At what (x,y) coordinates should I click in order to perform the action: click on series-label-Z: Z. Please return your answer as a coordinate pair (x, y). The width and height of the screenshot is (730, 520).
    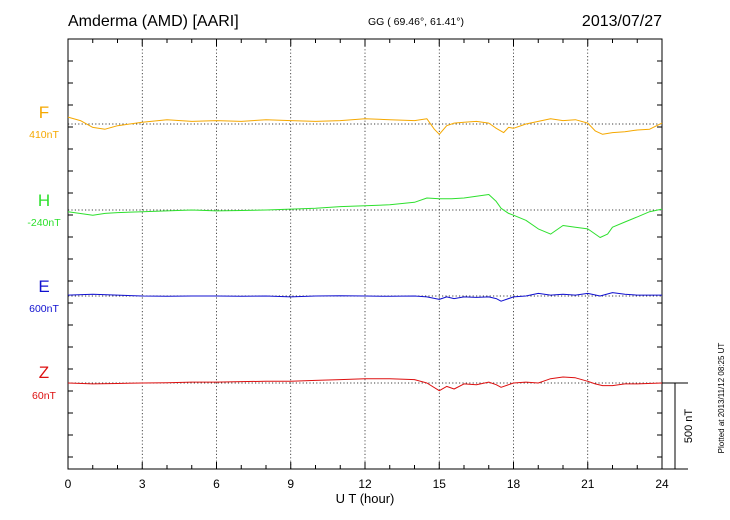
    Looking at the image, I should click on (44, 372).